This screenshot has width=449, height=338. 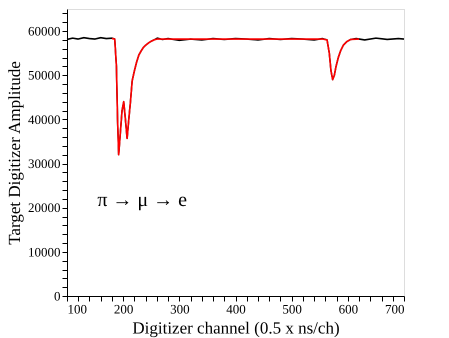 I want to click on y-axis-title: Target Digitizer Amplitude, so click(x=14, y=153).